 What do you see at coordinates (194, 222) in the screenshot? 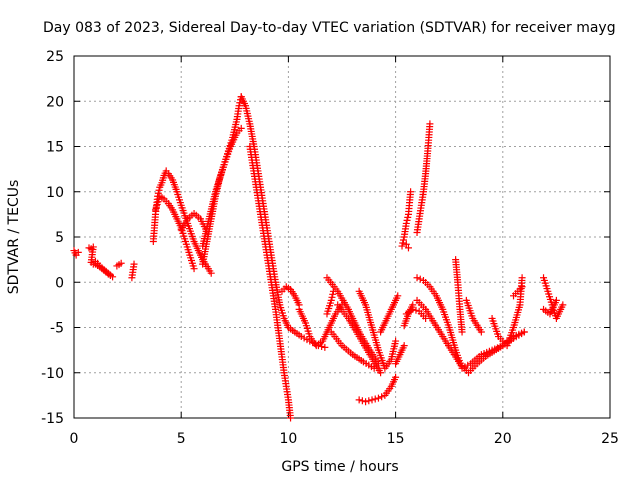
I see `series-h` at bounding box center [194, 222].